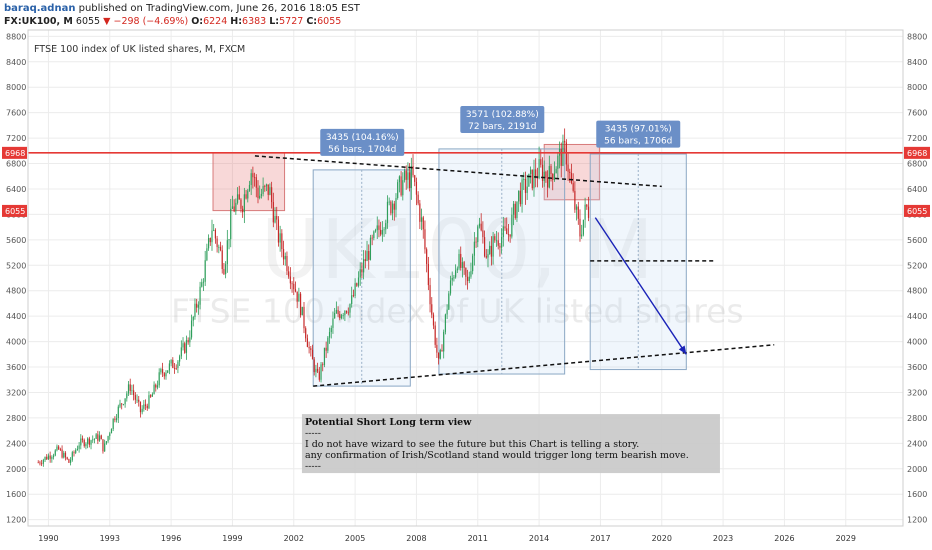  I want to click on y-tick-right: 7200, so click(917, 138).